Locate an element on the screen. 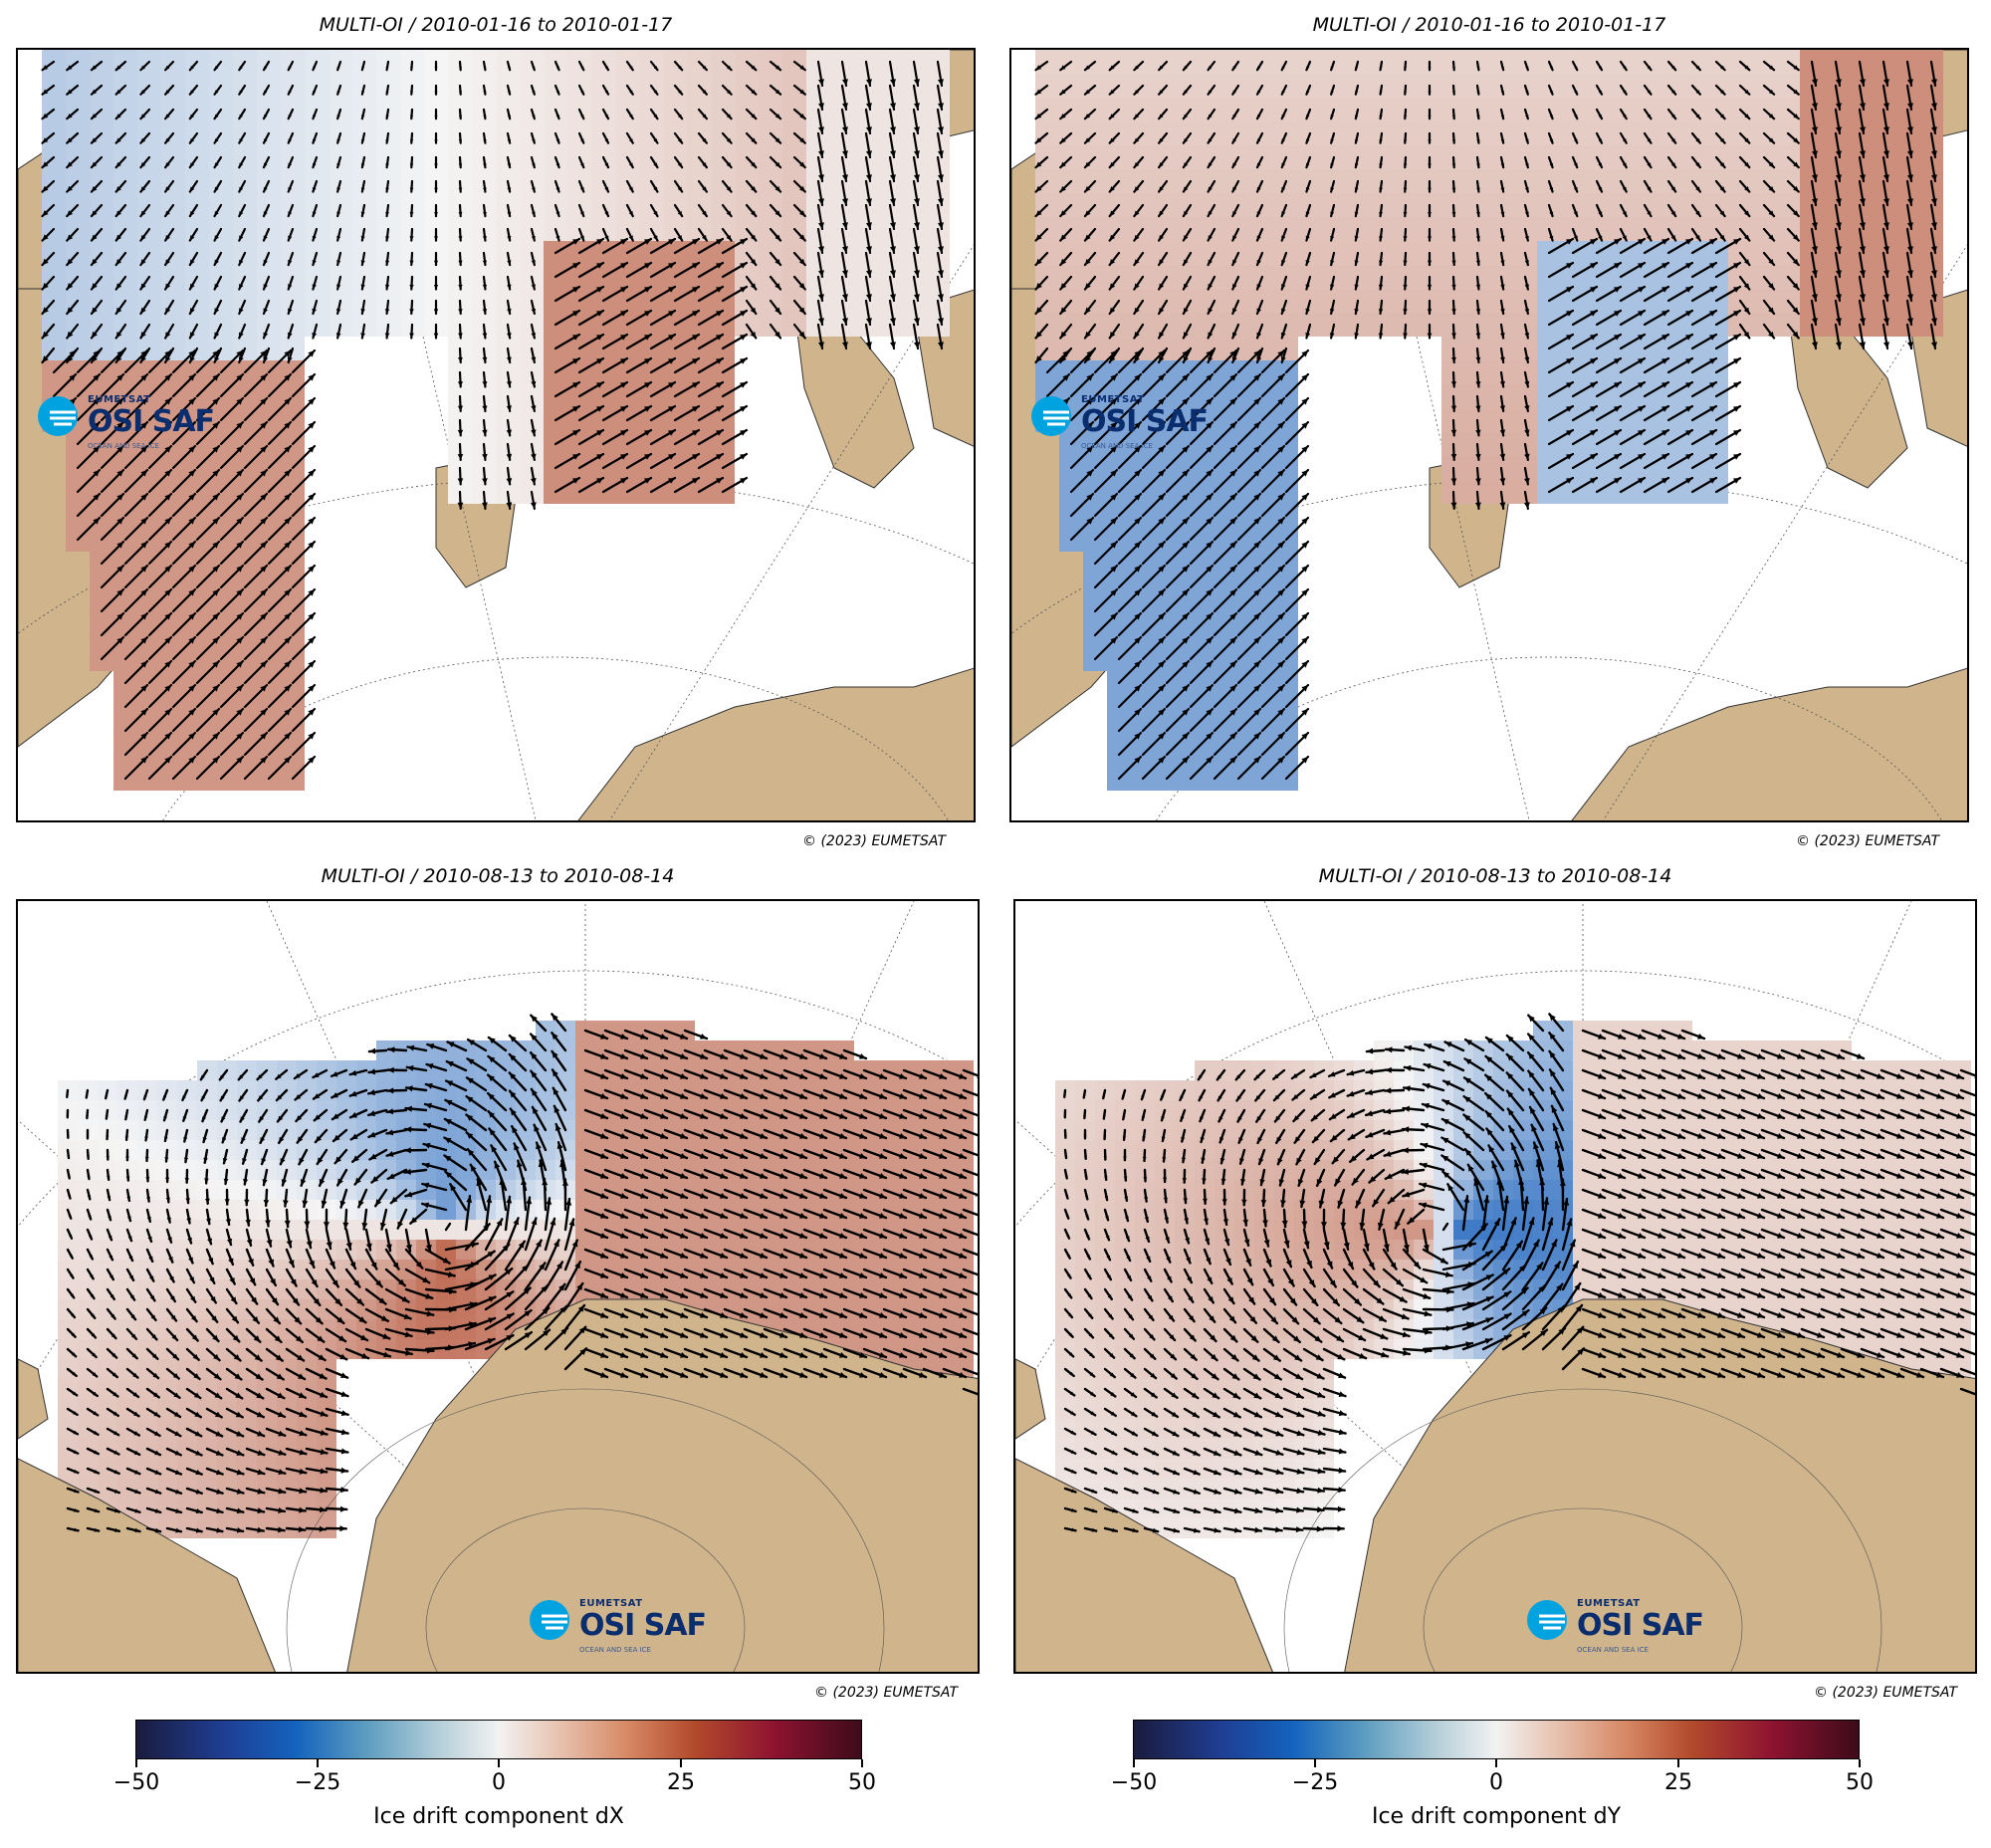 Image resolution: width=1991 pixels, height=1848 pixels. logo-name: OSI SAF is located at coordinates (151, 421).